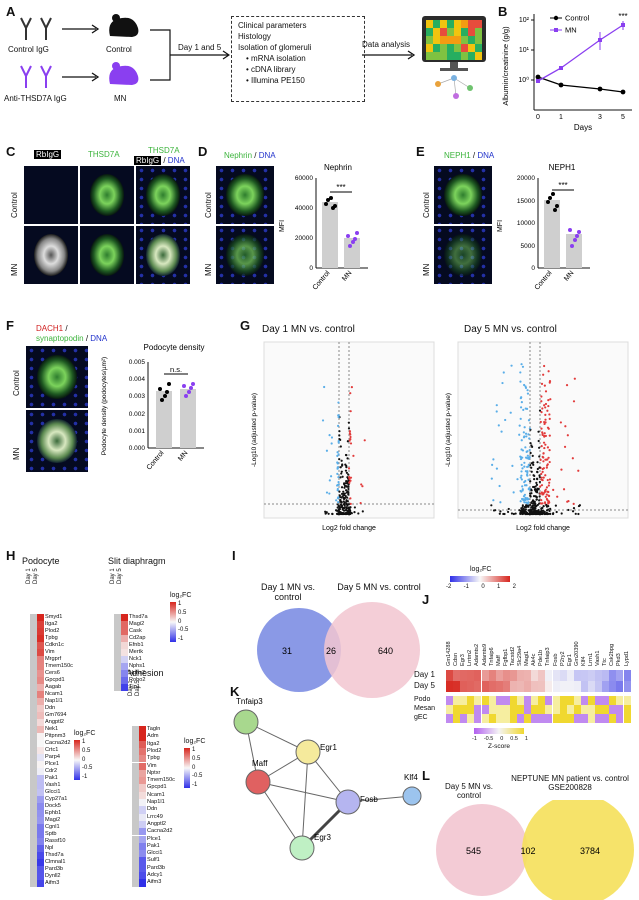  What do you see at coordinates (463, 195) in the screenshot?
I see `micrograph` at bounding box center [463, 195].